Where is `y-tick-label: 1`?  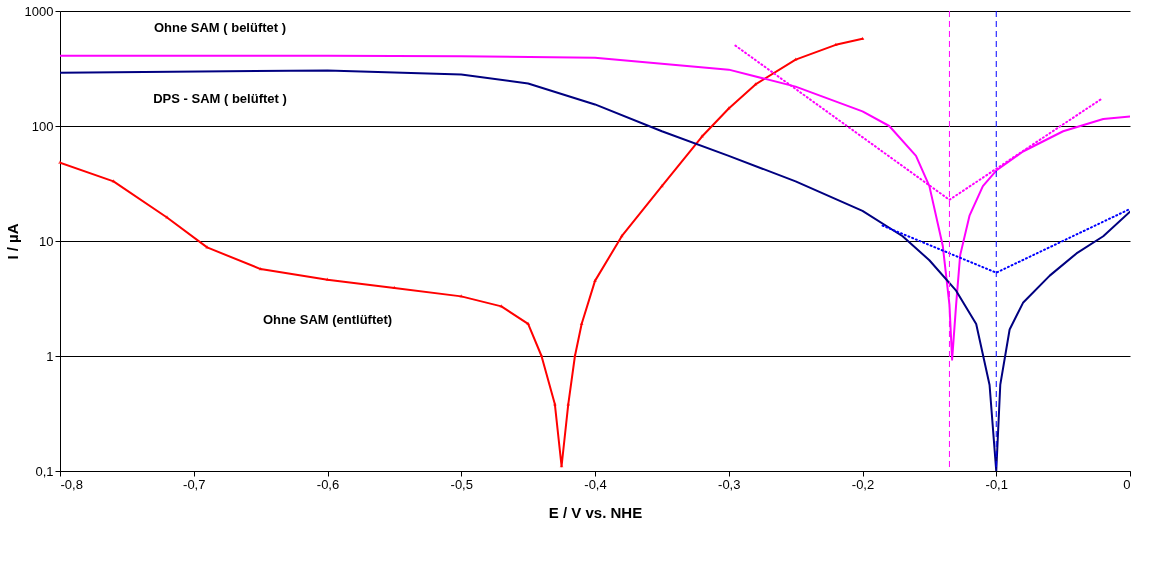 y-tick-label: 1 is located at coordinates (50, 356).